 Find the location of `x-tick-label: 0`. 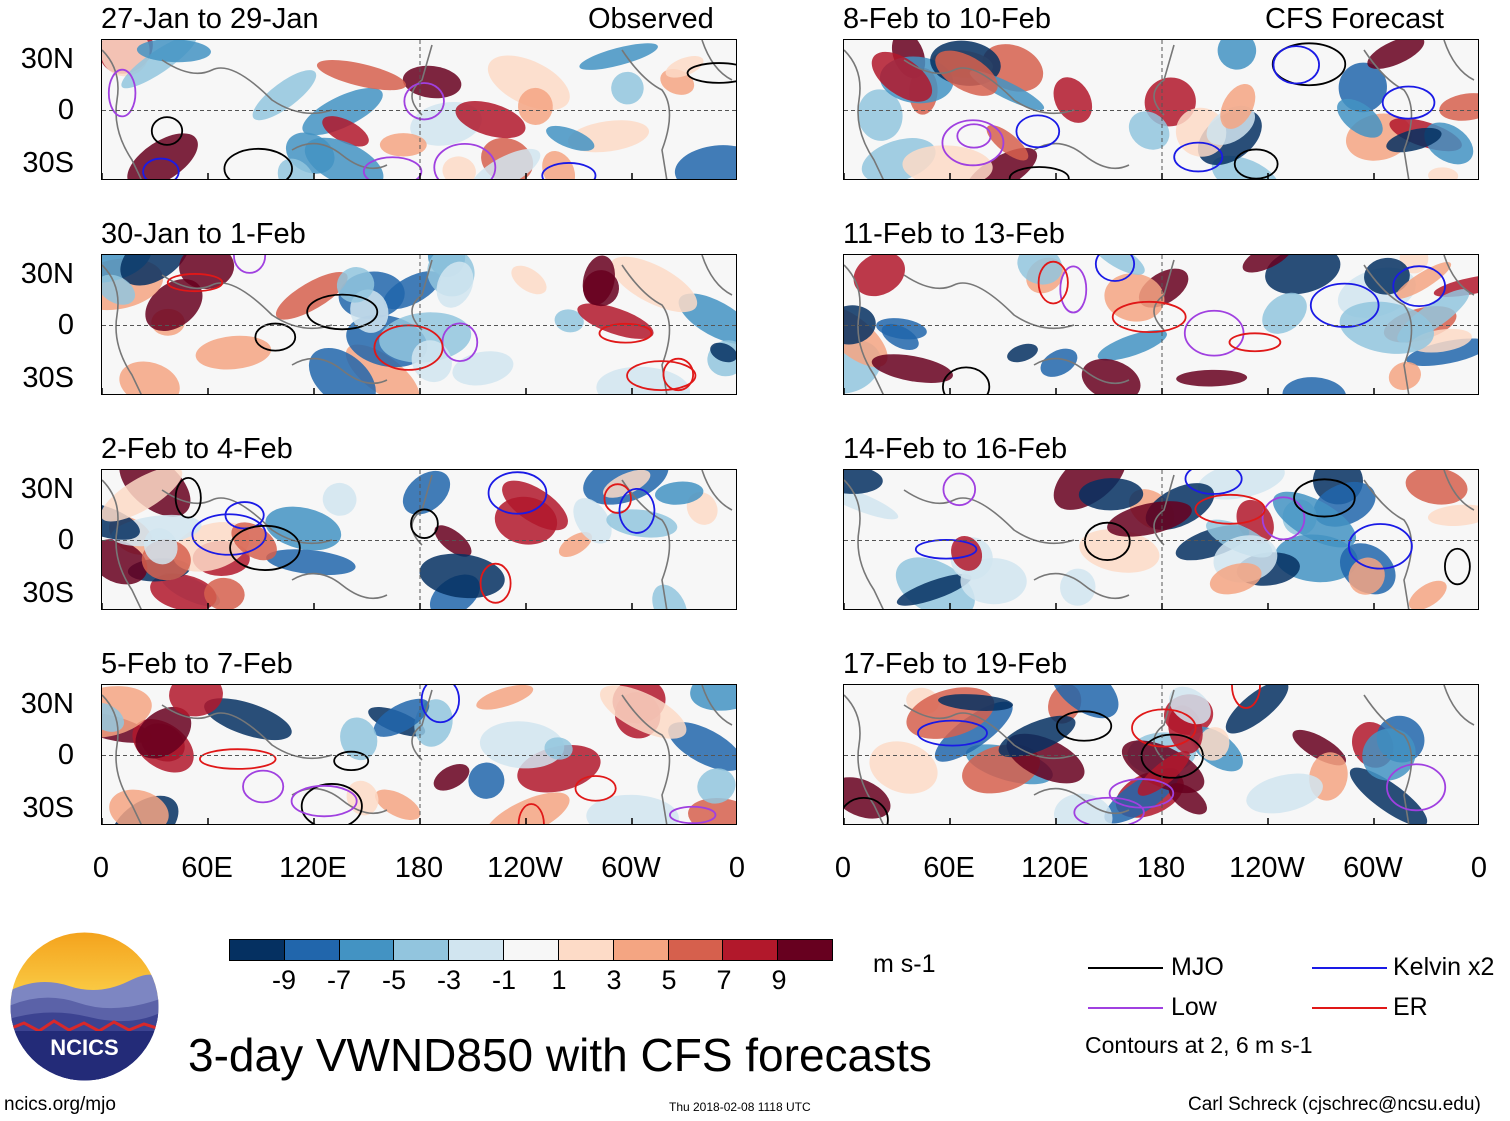

x-tick-label: 0 is located at coordinates (843, 868).